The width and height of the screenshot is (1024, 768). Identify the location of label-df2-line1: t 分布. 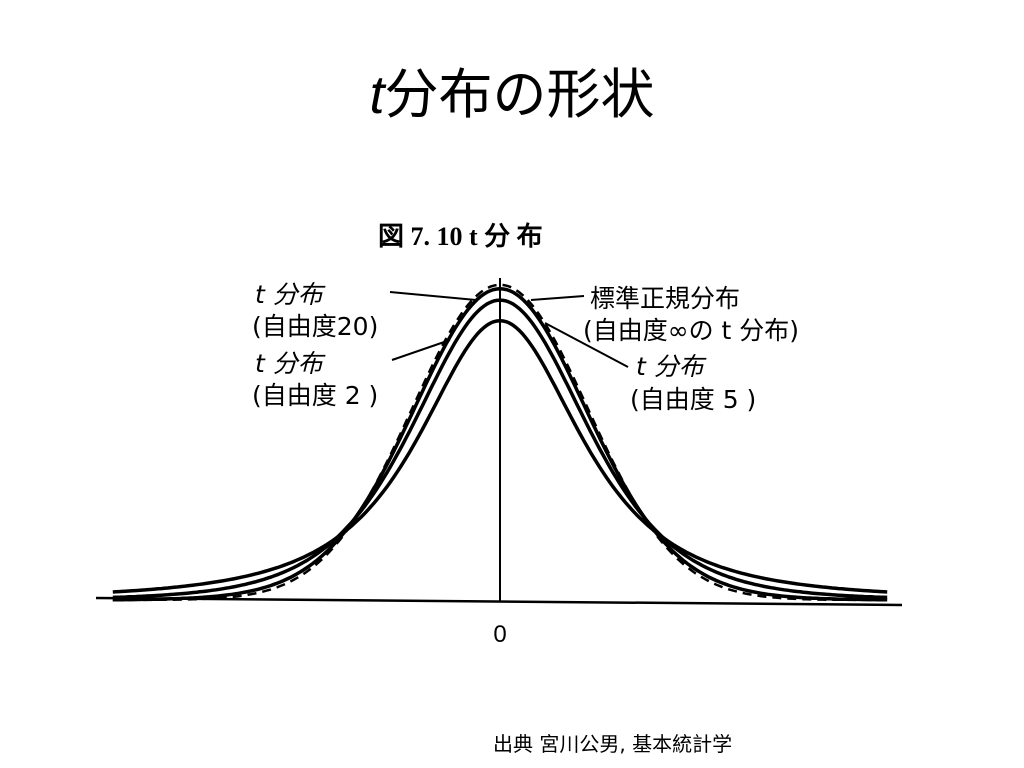
(290, 363).